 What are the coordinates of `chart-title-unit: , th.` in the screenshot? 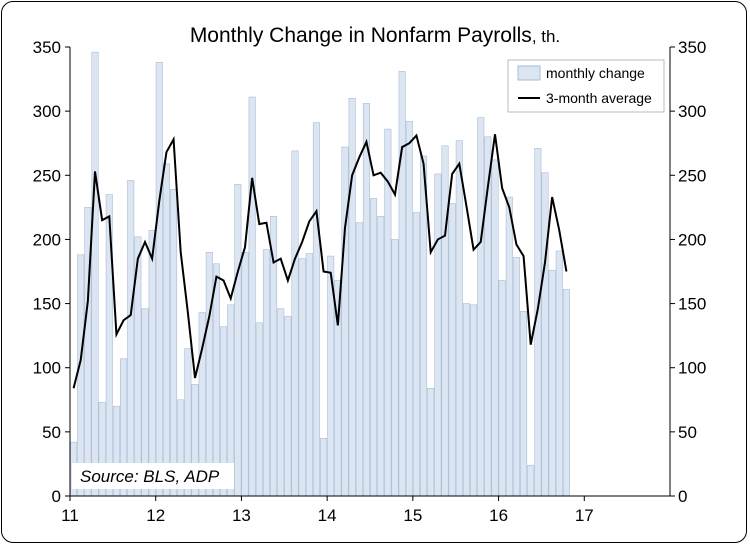 It's located at (546, 36).